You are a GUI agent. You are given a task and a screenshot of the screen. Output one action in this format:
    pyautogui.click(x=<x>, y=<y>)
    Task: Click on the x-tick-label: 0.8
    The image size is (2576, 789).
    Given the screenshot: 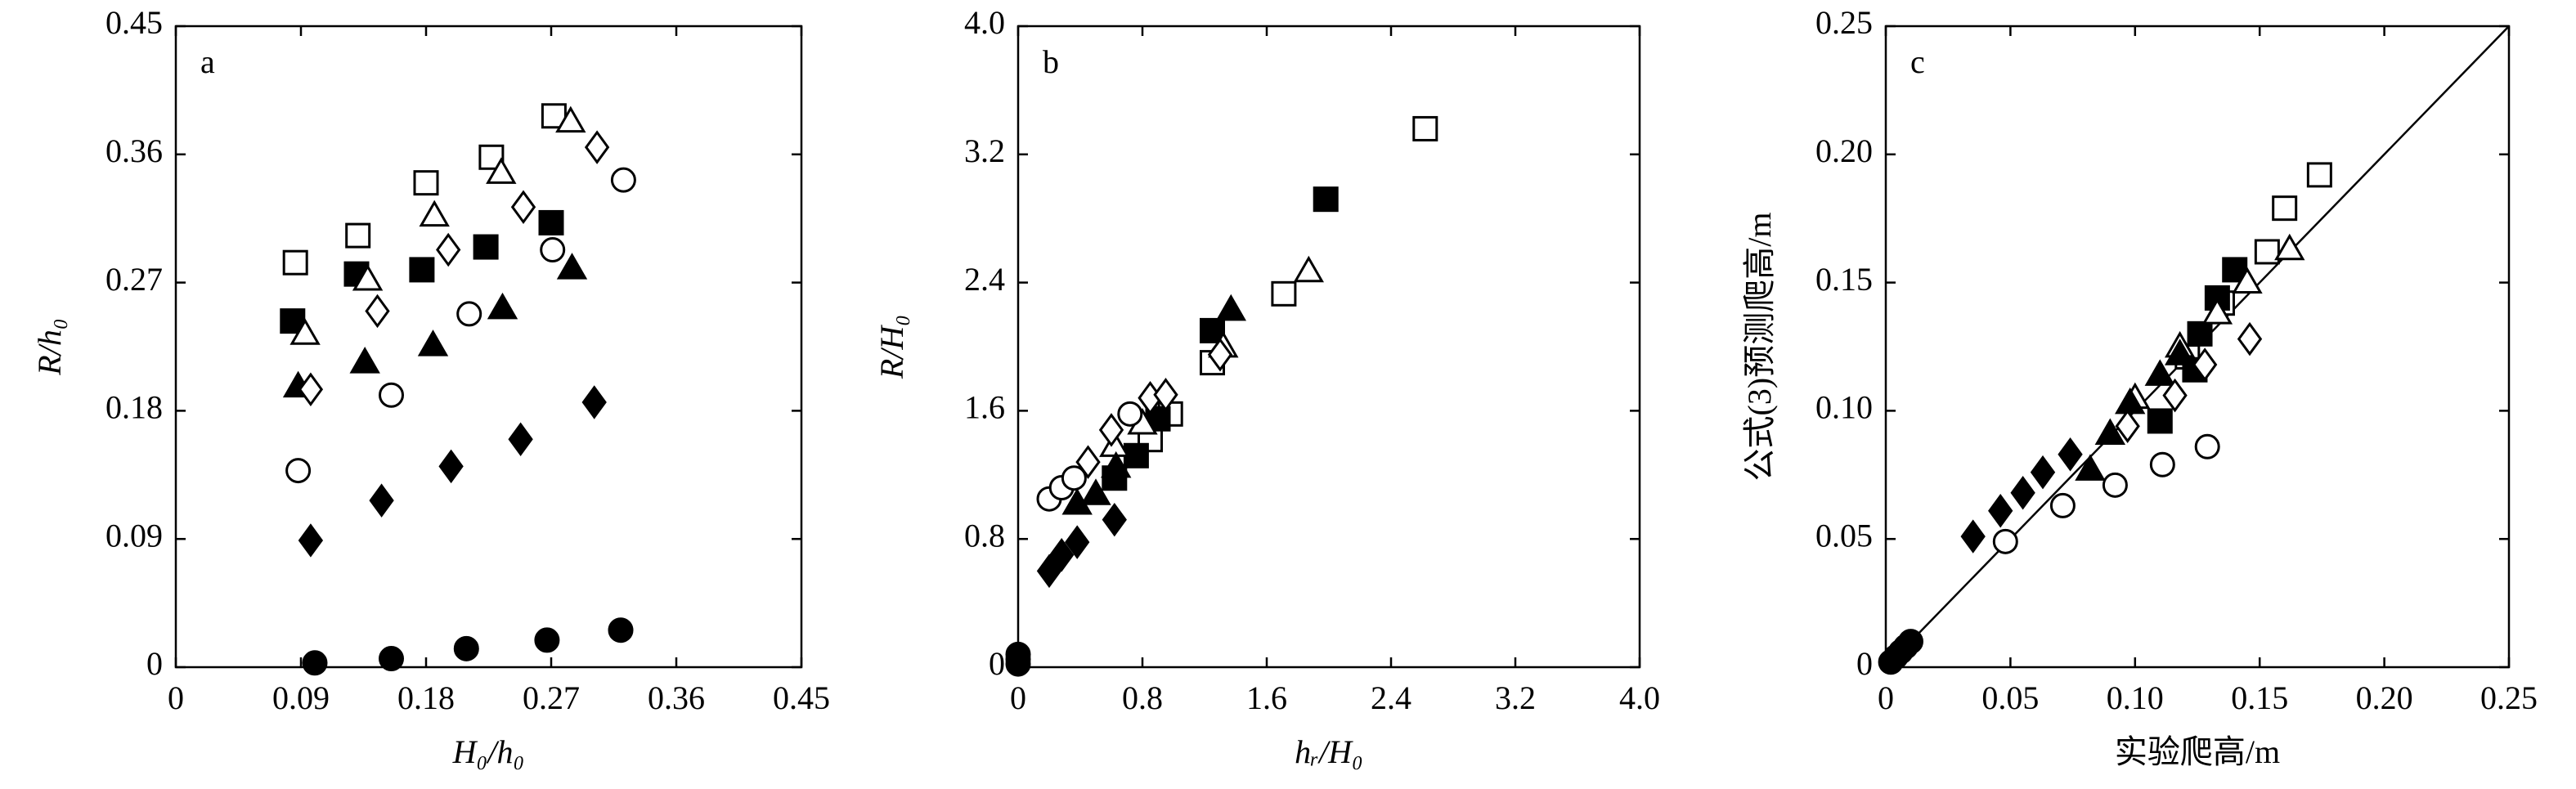 What is the action you would take?
    pyautogui.click(x=1142, y=697)
    